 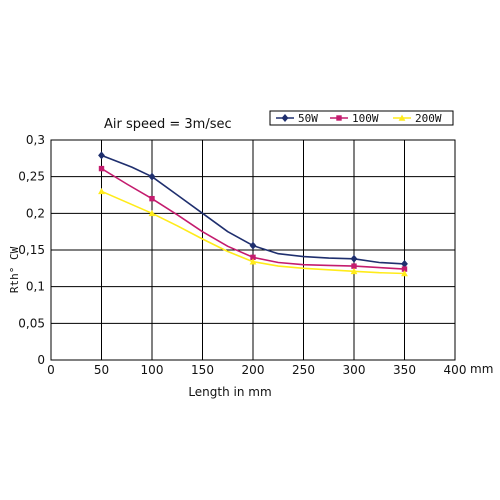 I want to click on legend: 50W 100W 200W, so click(x=361, y=118).